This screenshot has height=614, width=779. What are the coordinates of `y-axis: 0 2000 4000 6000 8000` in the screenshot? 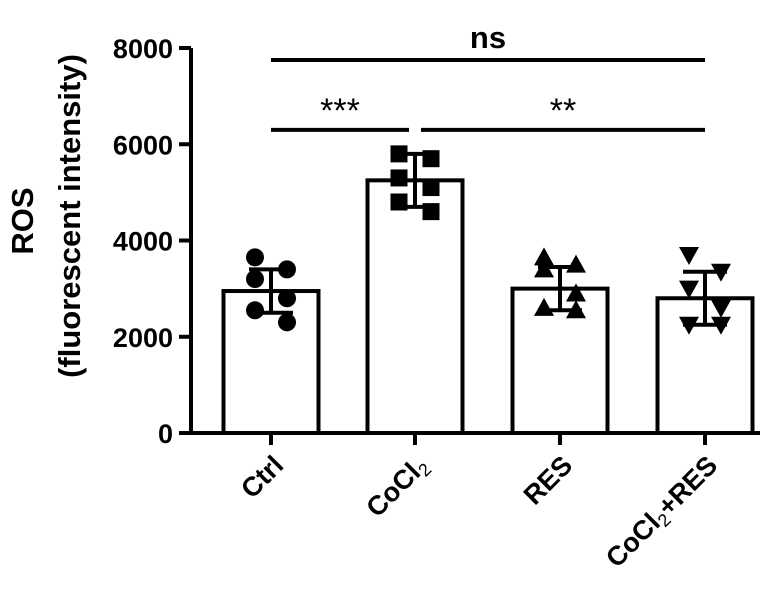 It's located at (153, 241).